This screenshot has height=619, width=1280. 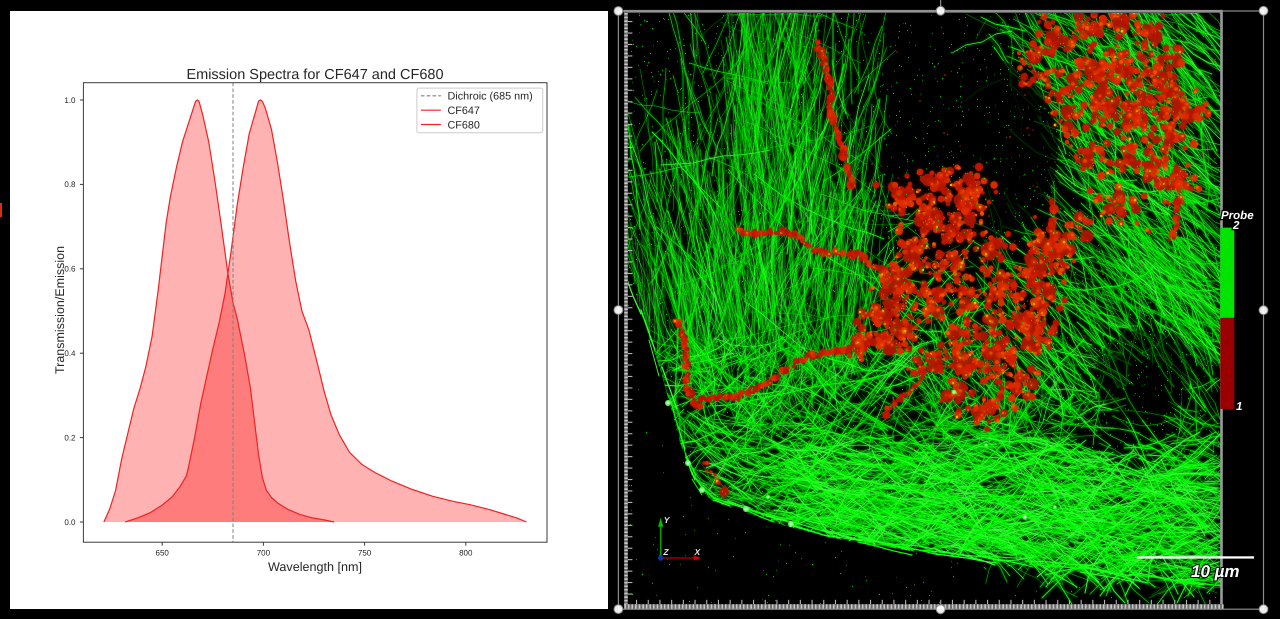 I want to click on svg-text: Z, so click(x=665, y=552).